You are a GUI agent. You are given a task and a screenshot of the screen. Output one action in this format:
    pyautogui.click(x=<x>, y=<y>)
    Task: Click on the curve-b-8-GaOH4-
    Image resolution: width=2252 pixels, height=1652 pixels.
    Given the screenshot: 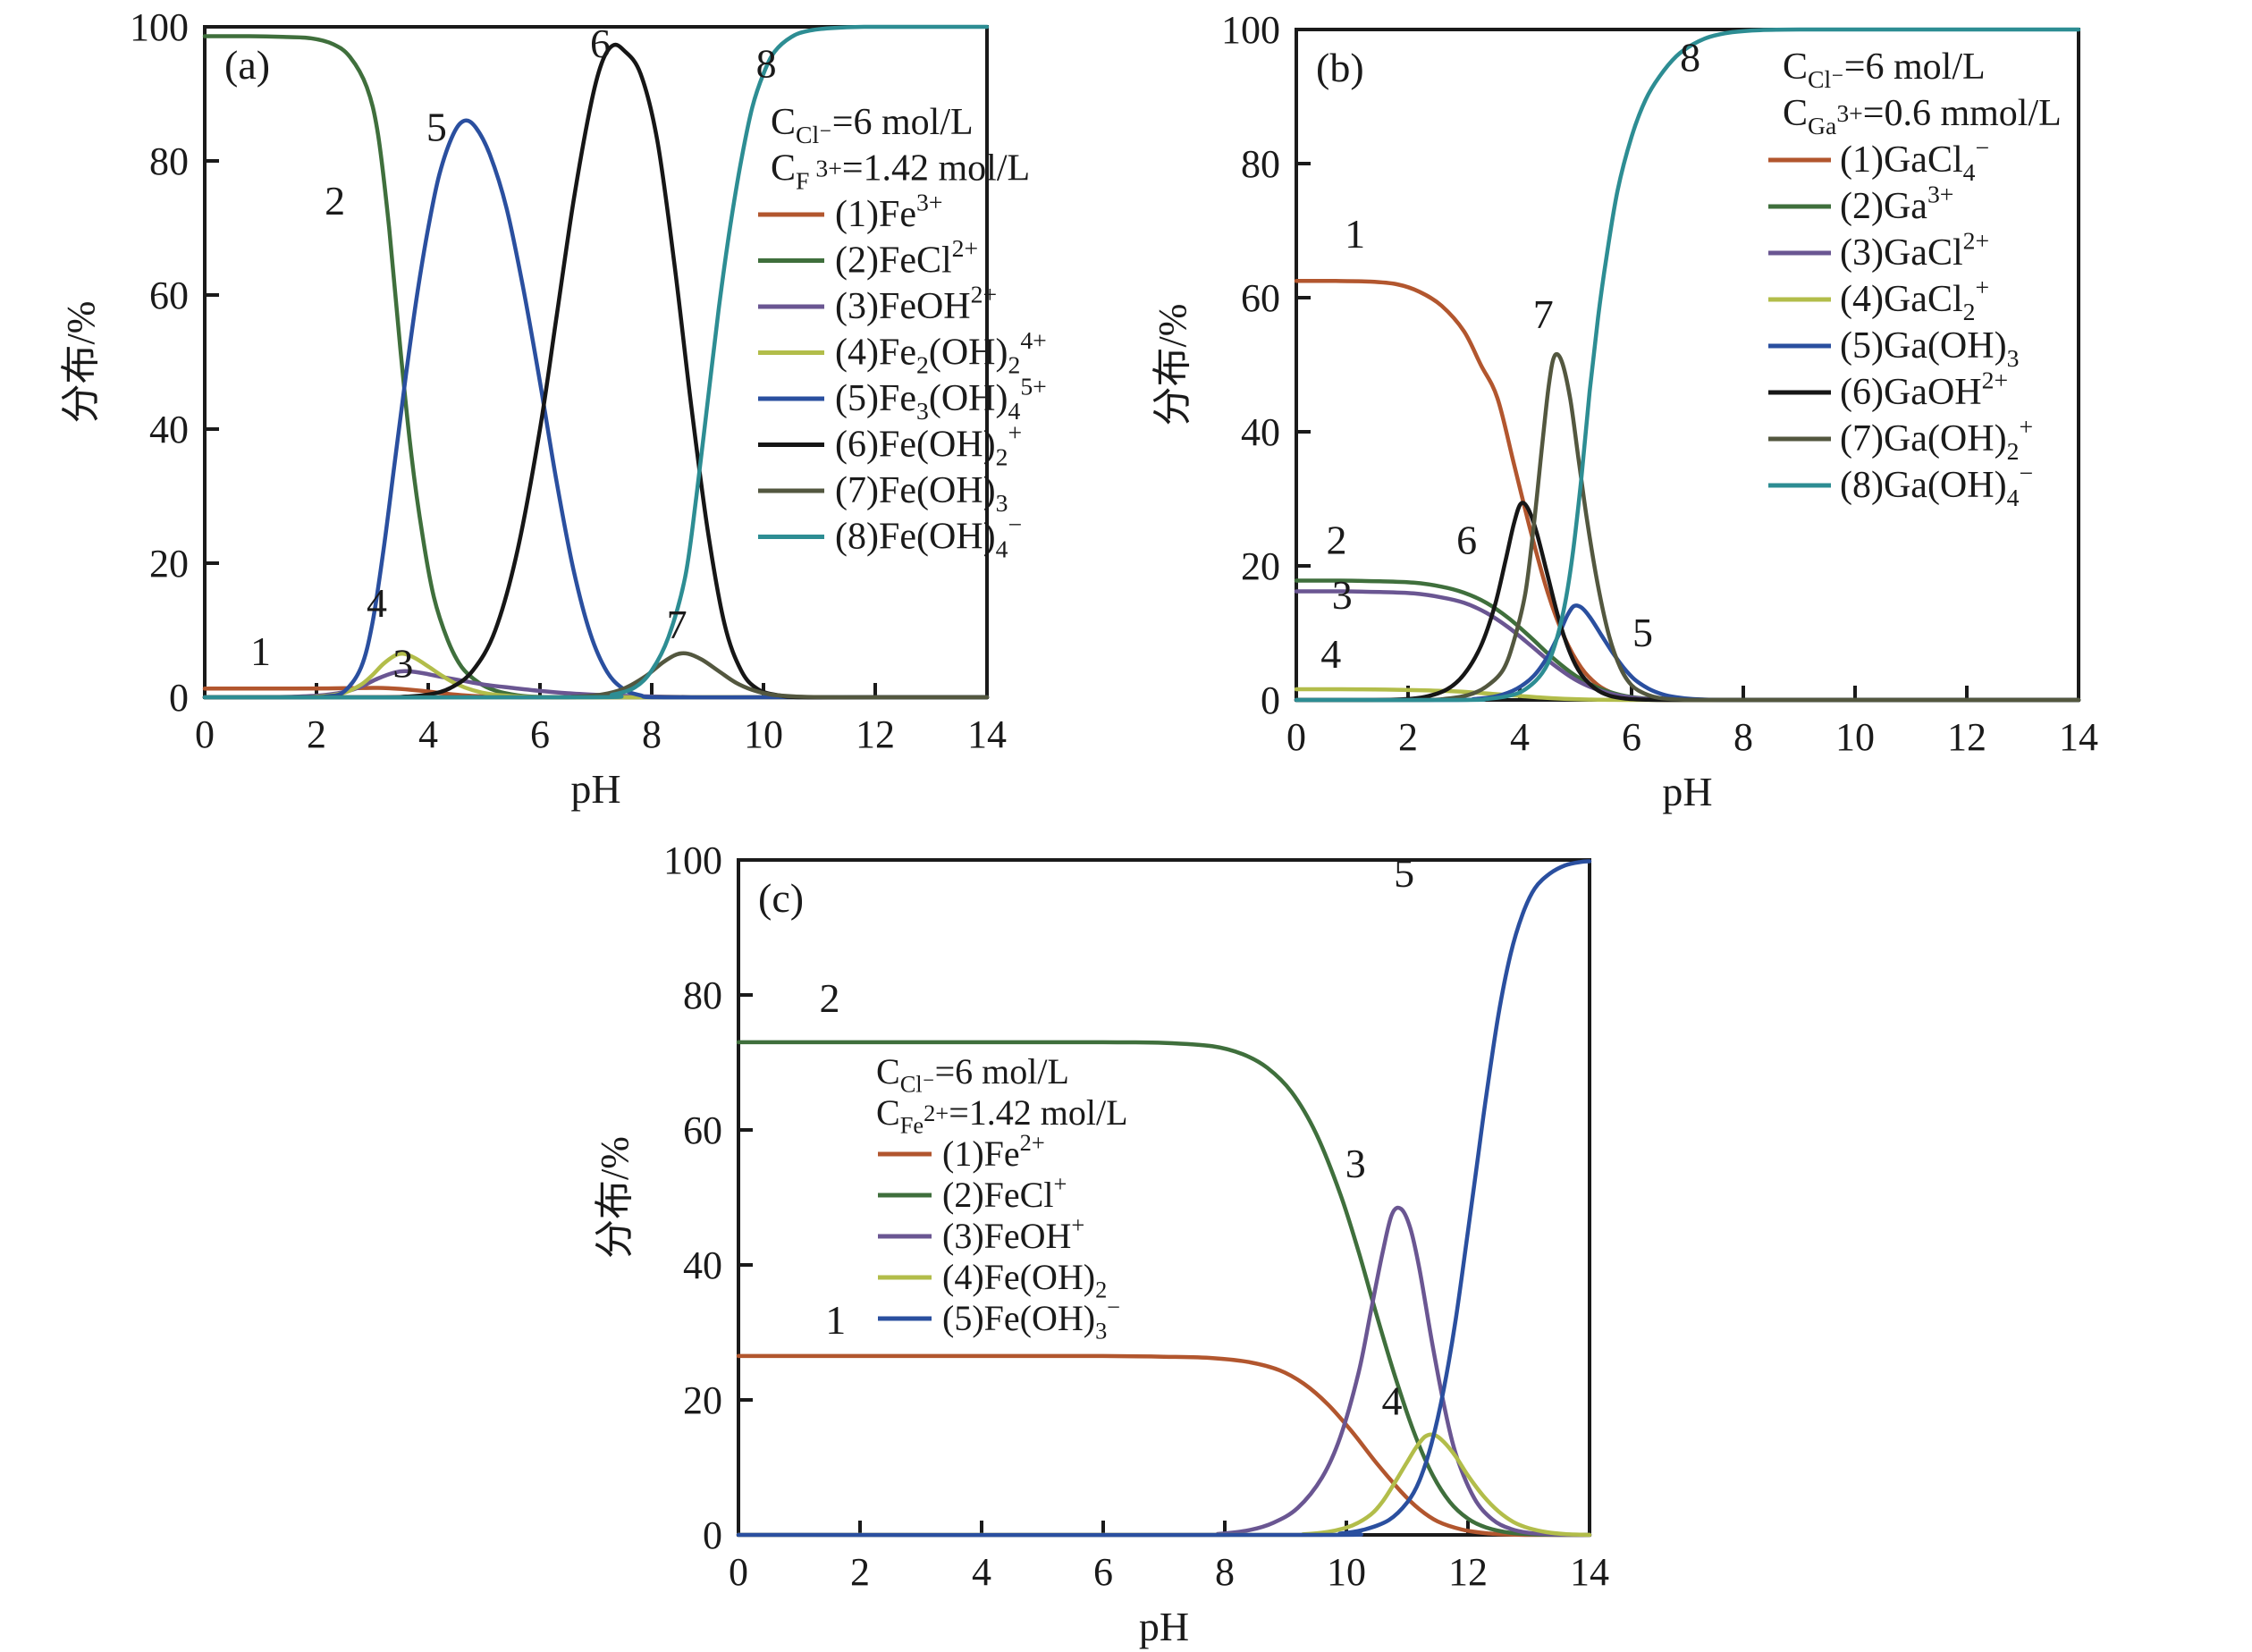 What is the action you would take?
    pyautogui.click(x=1687, y=365)
    